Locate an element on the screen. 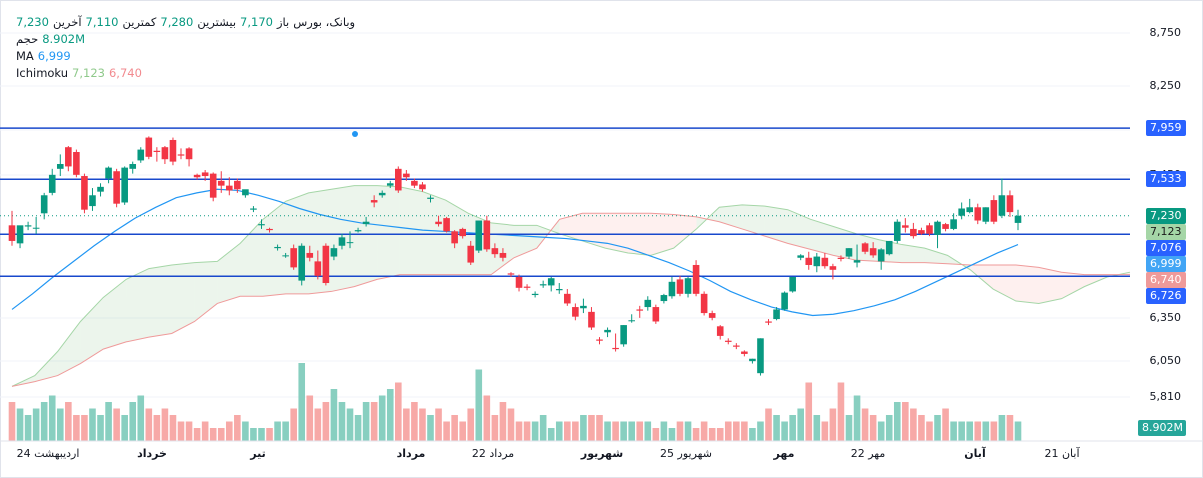 This screenshot has width=1203, height=478. volume-label: حجم is located at coordinates (27, 39).